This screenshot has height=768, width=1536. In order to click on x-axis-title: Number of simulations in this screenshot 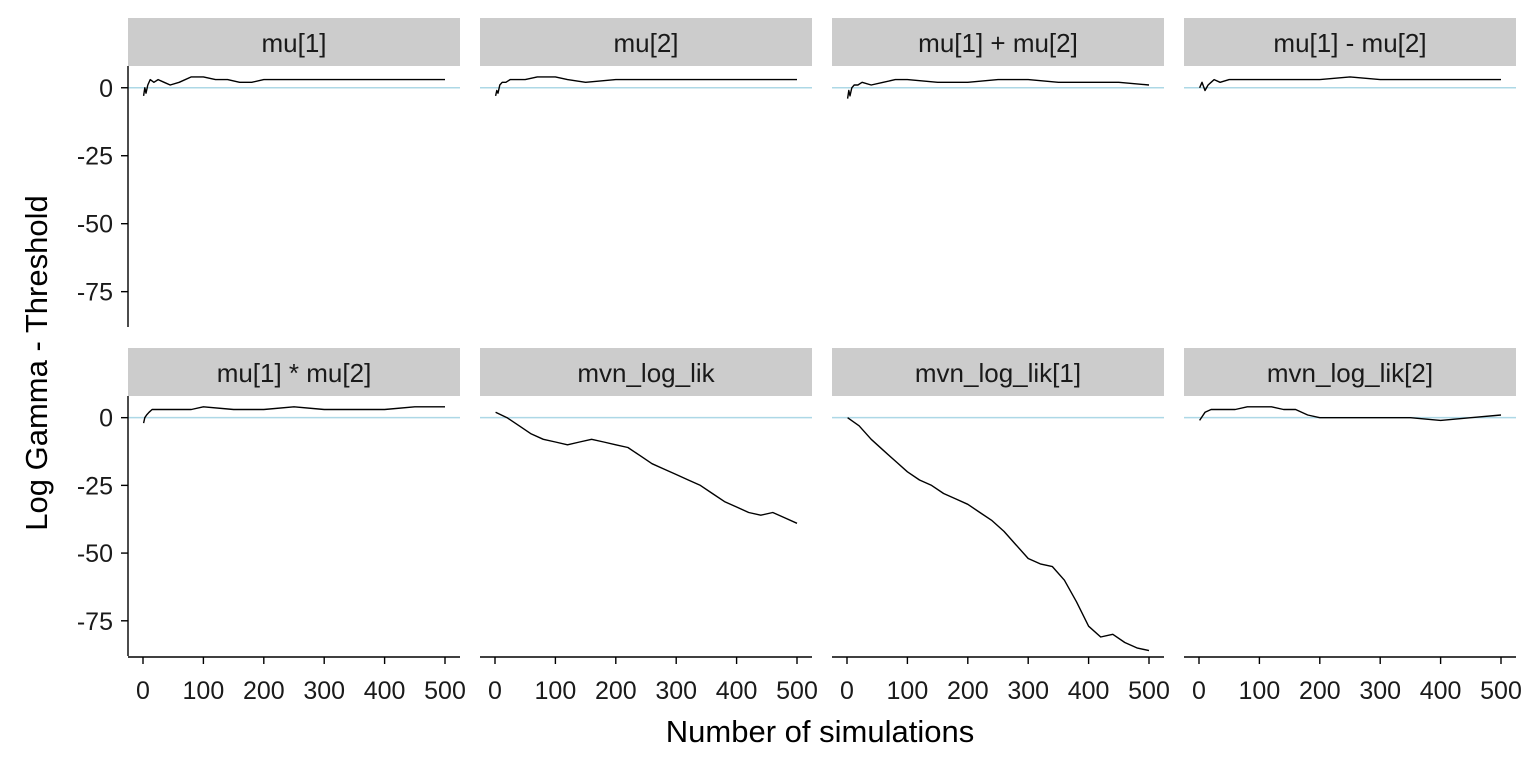, I will do `click(820, 731)`.